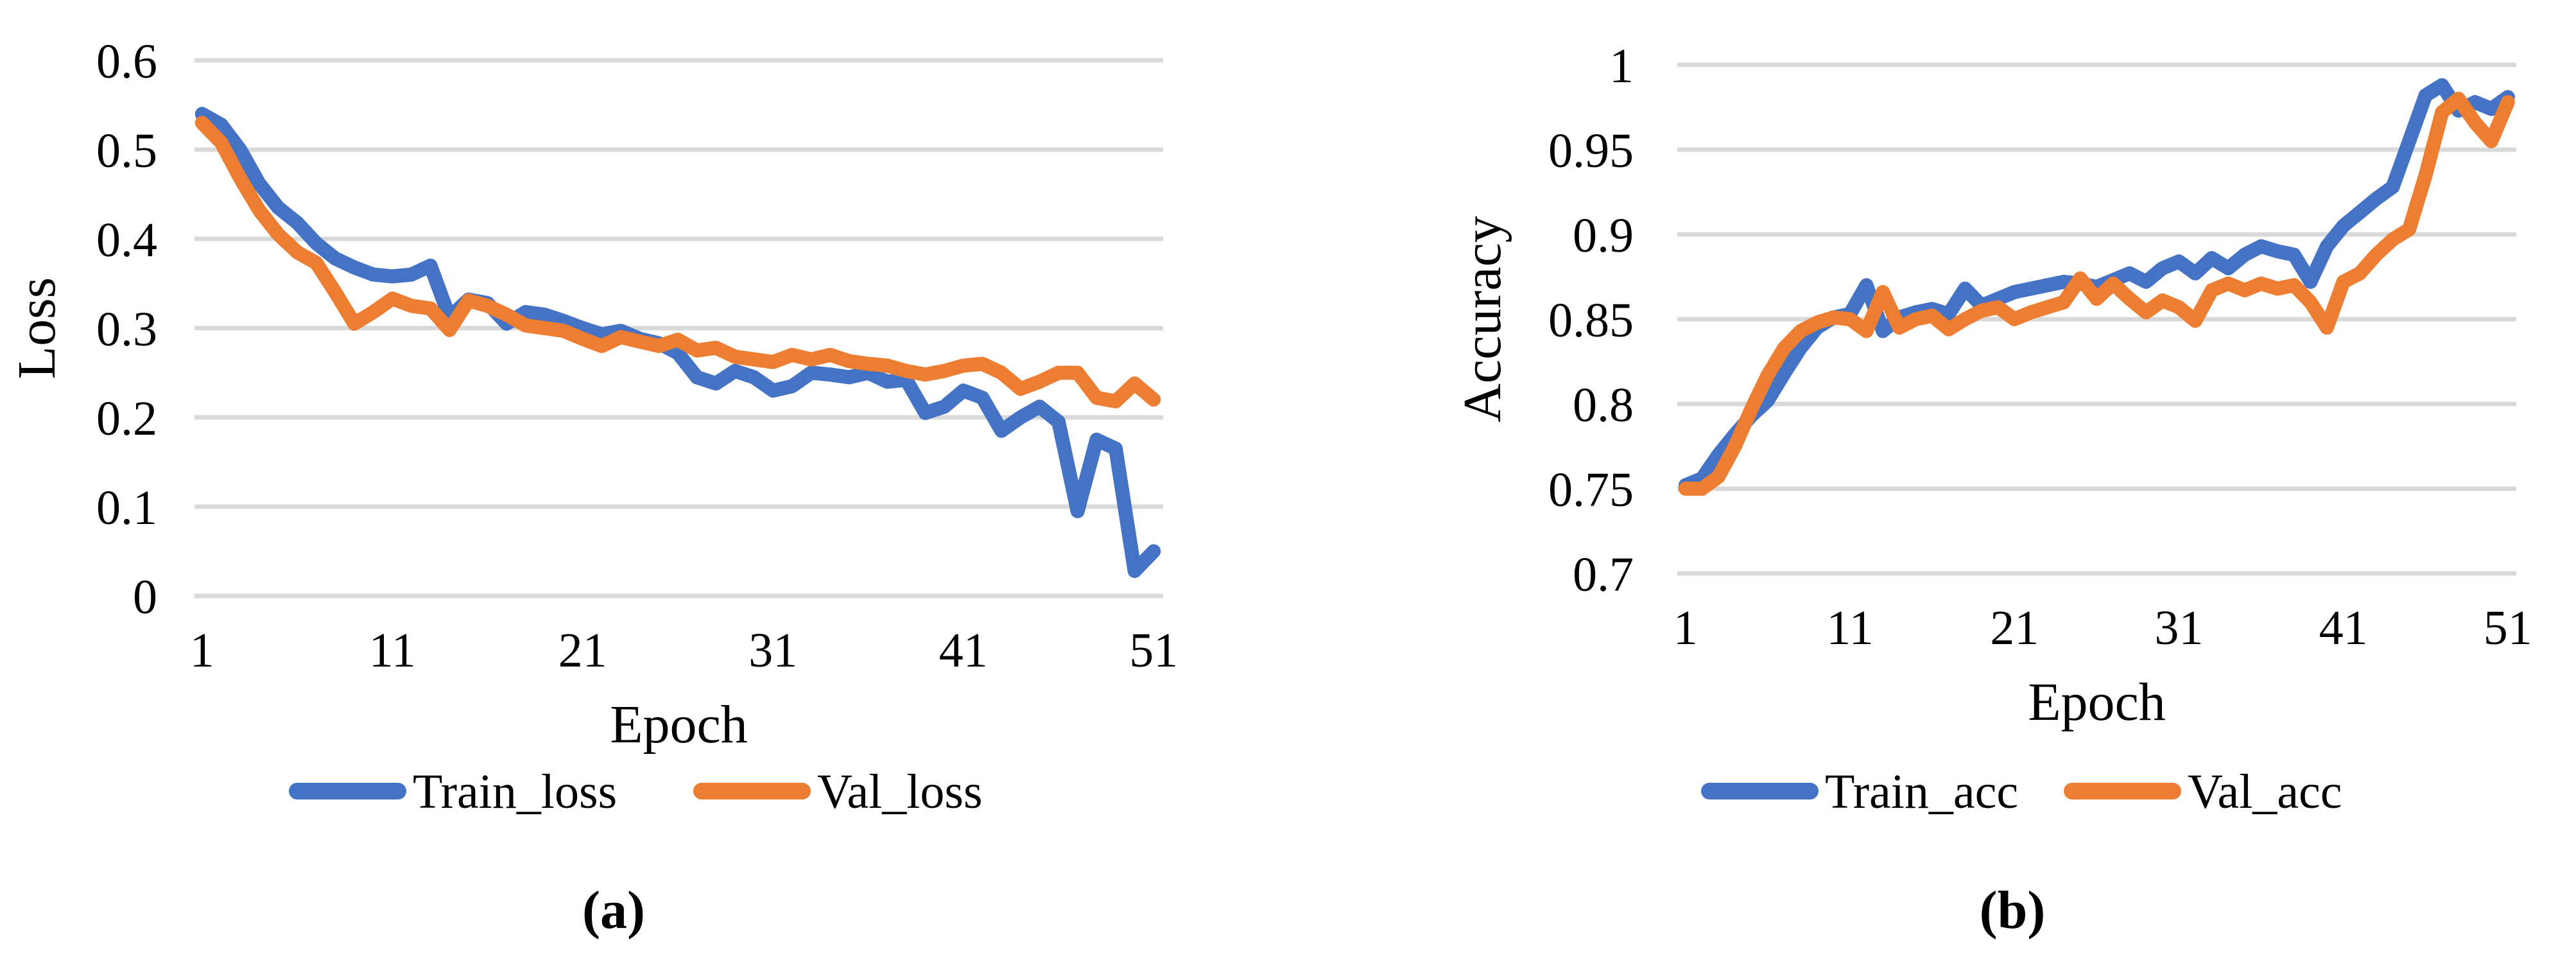 This screenshot has height=960, width=2576. What do you see at coordinates (127, 329) in the screenshot?
I see `loss-ytick-label: 0.3` at bounding box center [127, 329].